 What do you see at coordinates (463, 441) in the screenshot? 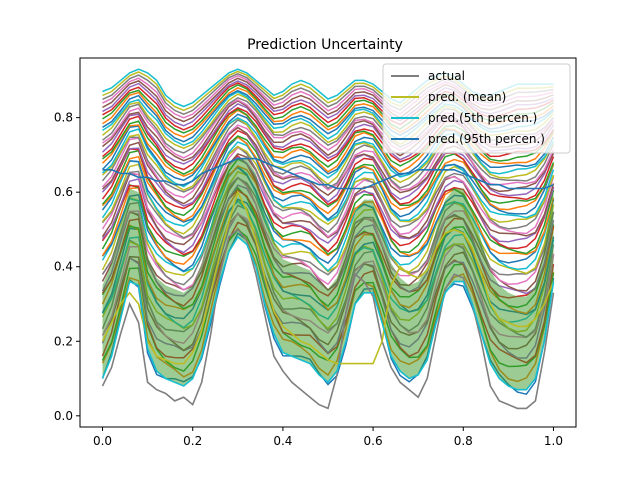
I see `x-tick-label: 0.8` at bounding box center [463, 441].